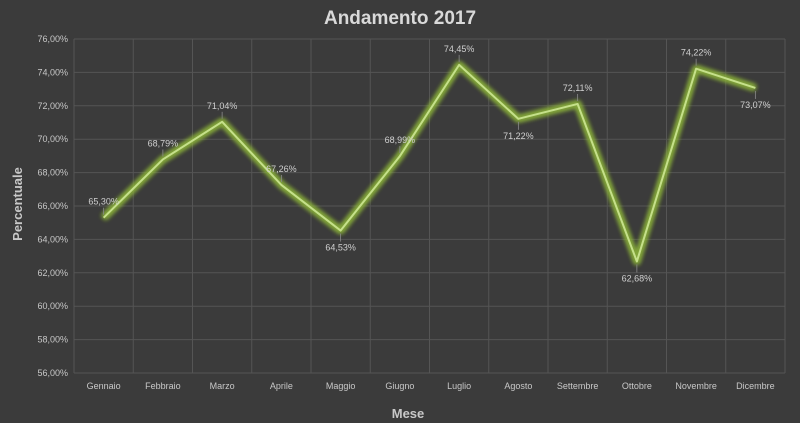 The image size is (800, 423). What do you see at coordinates (341, 386) in the screenshot?
I see `x-tick-label: Maggio` at bounding box center [341, 386].